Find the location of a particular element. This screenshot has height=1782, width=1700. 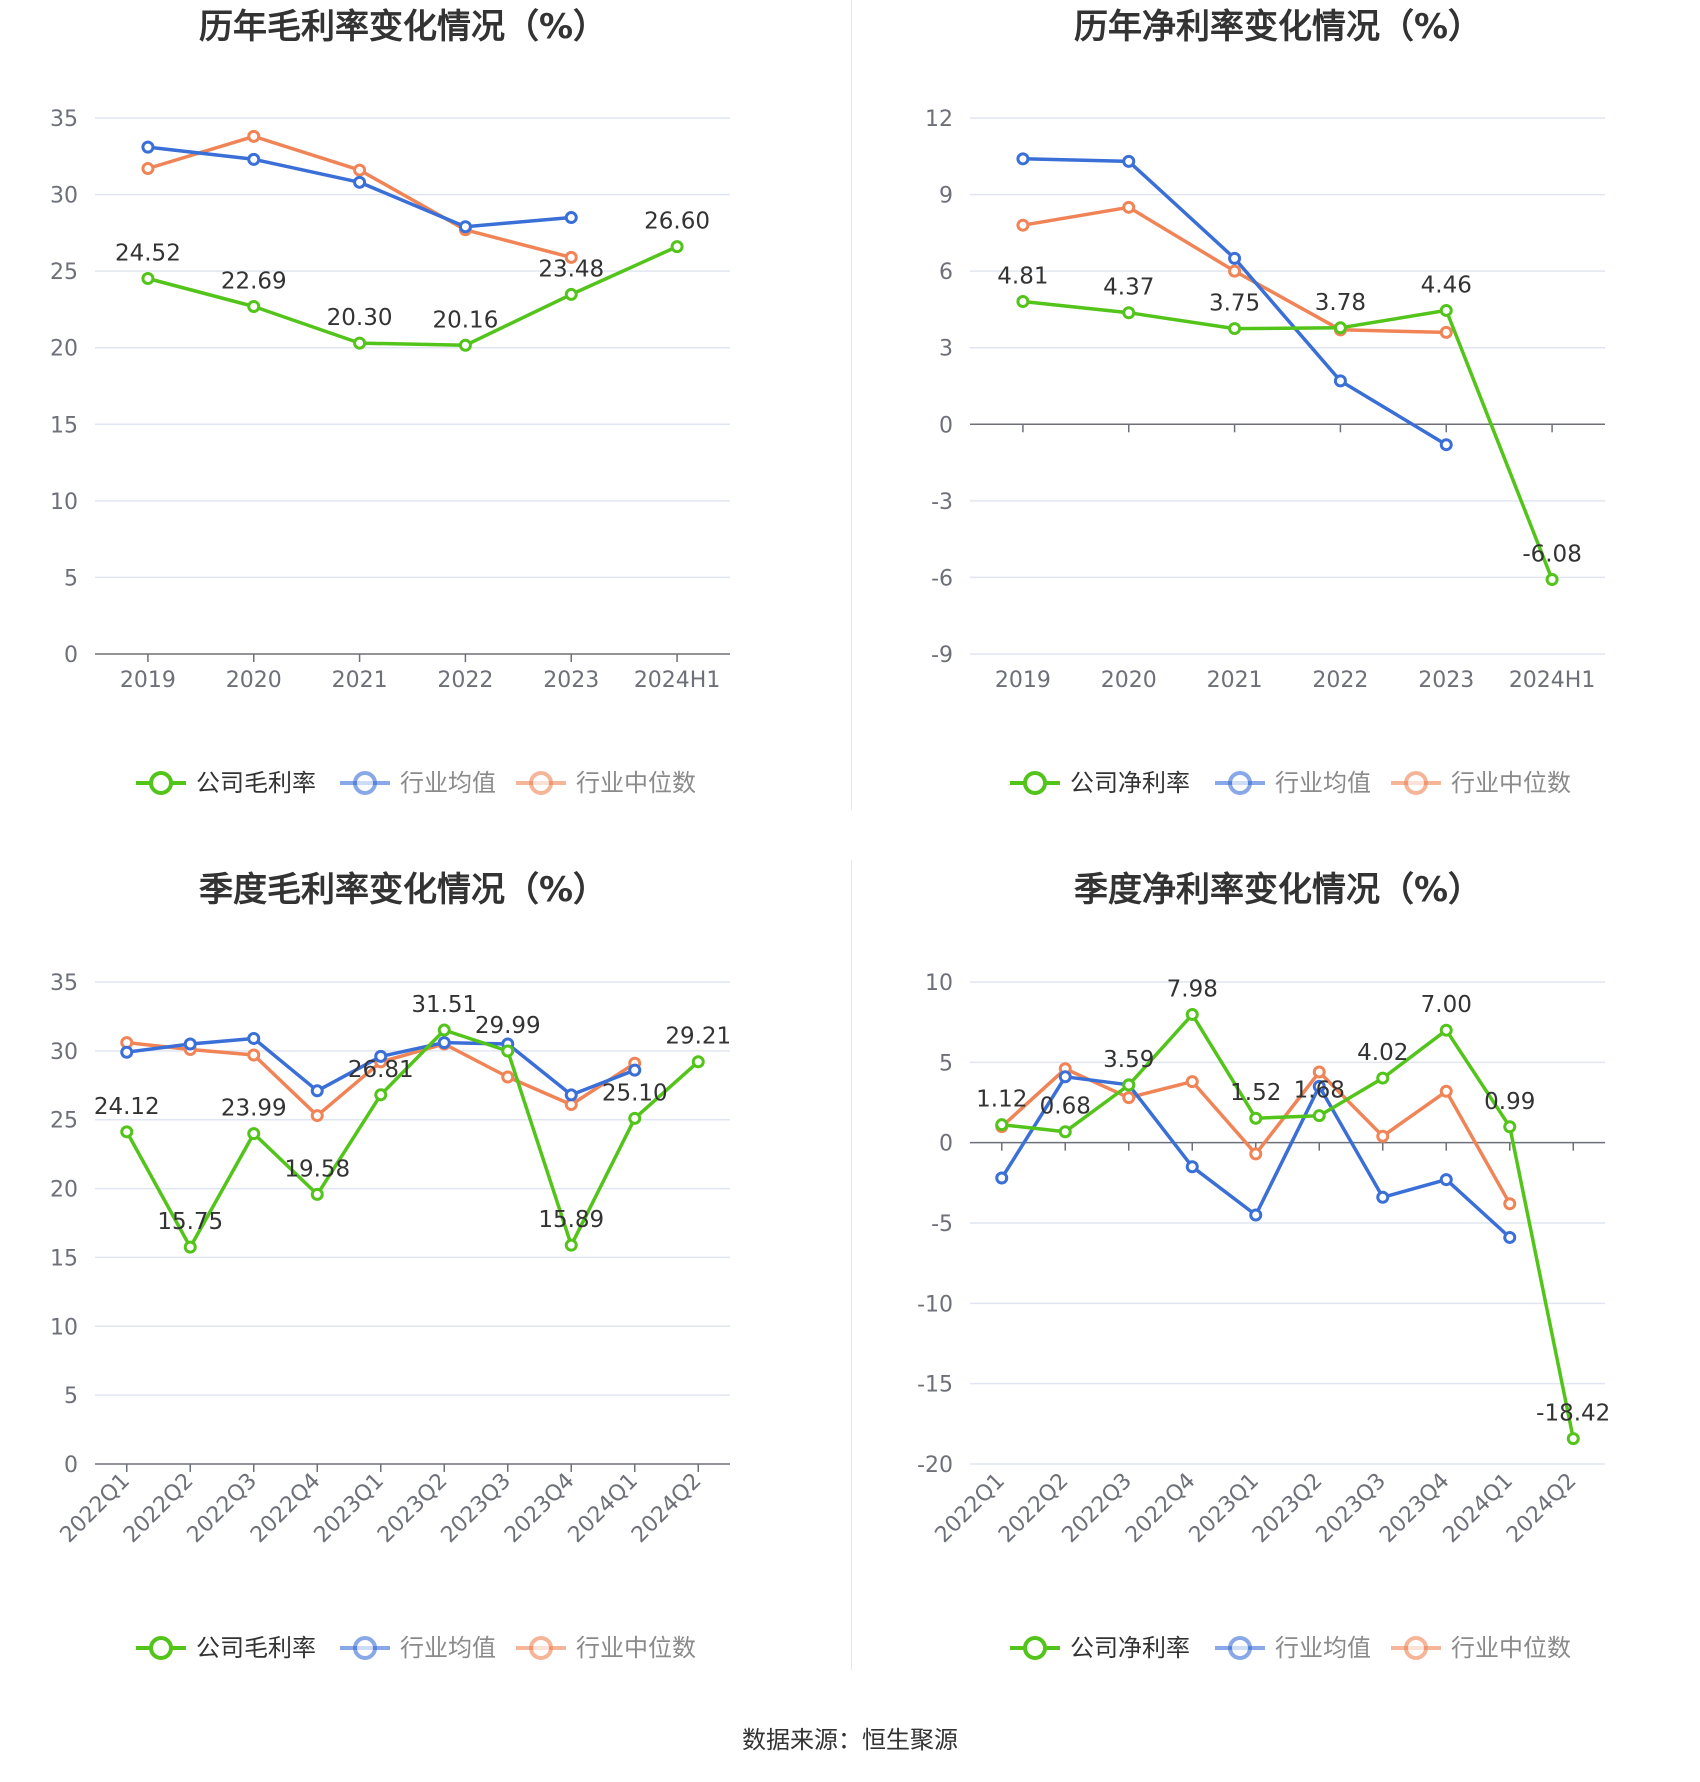

data-label: 20.16 is located at coordinates (465, 320).